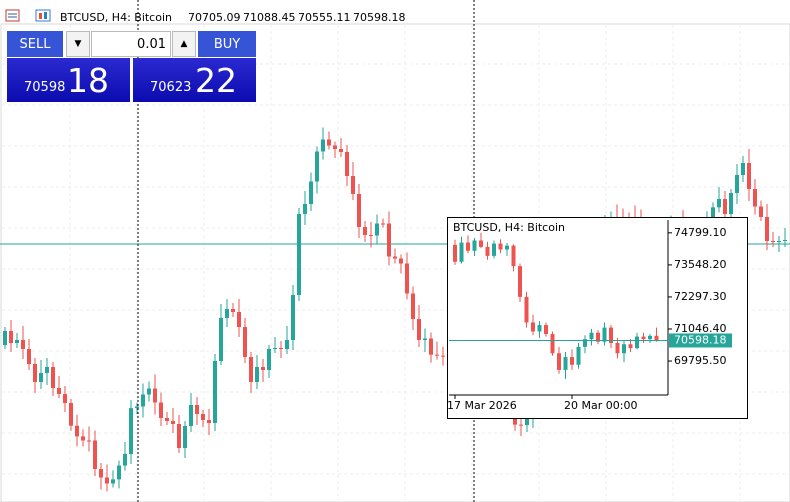 The width and height of the screenshot is (790, 502). What do you see at coordinates (700, 264) in the screenshot?
I see `y-tick-label: 73548.20` at bounding box center [700, 264].